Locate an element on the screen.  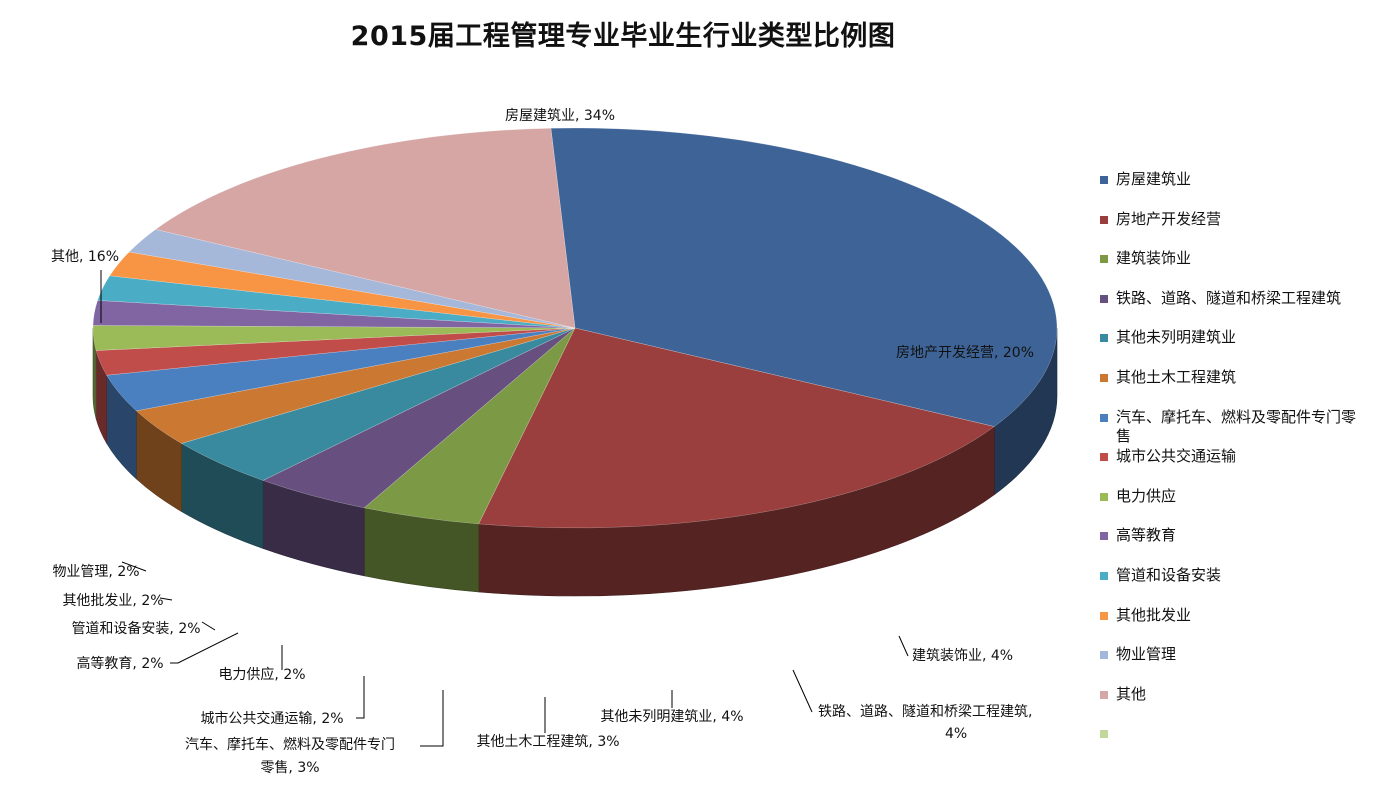
data-label-5: 其他土木工程建筑, 3% is located at coordinates (547, 742).